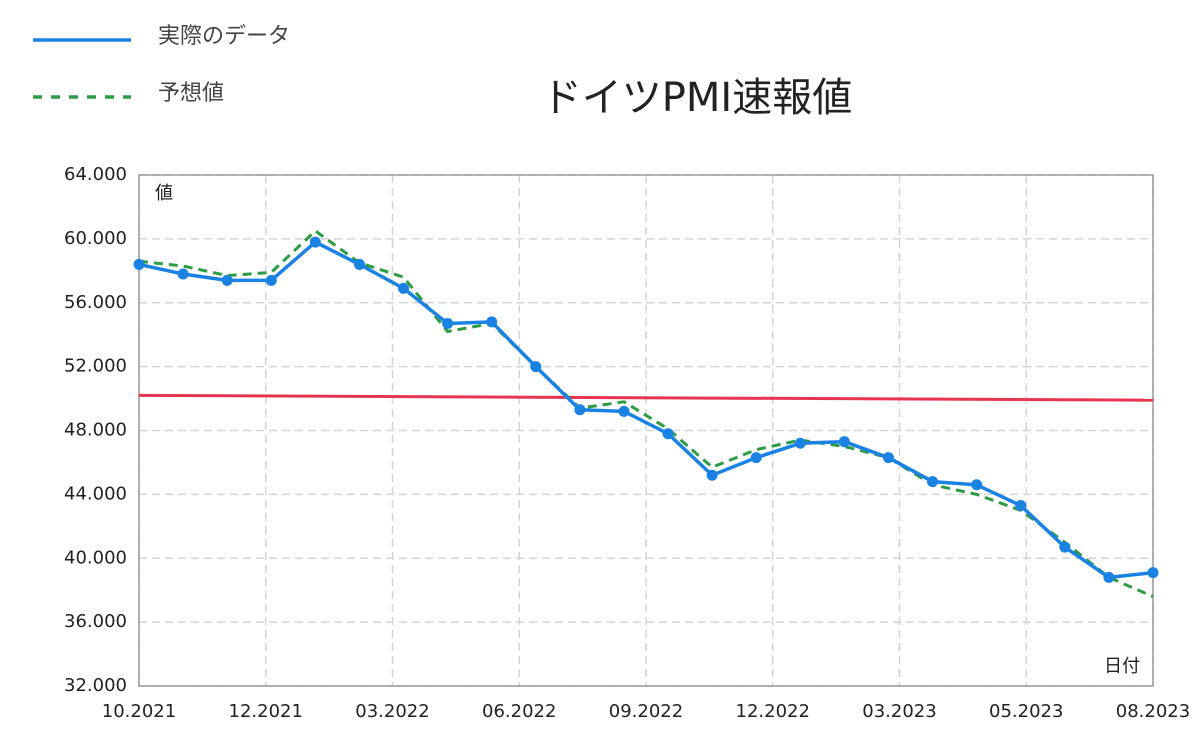 The width and height of the screenshot is (1198, 755). What do you see at coordinates (164, 193) in the screenshot?
I see `y-axis-label: 値` at bounding box center [164, 193].